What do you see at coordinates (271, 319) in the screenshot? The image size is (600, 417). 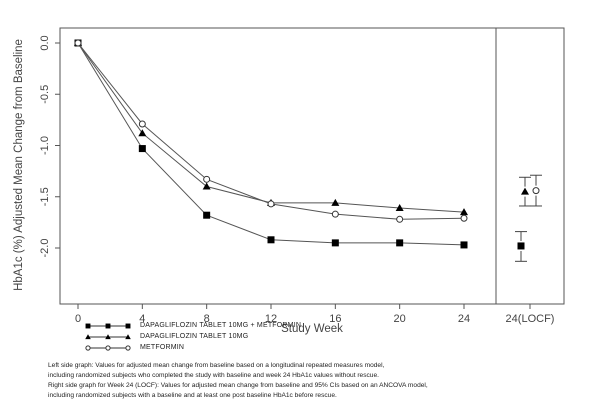 I see `x-tick-label: 12` at bounding box center [271, 319].